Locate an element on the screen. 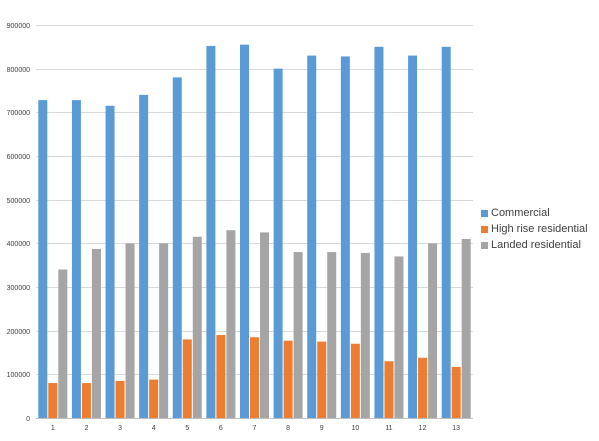  x-tick-label: 2 is located at coordinates (86, 428).